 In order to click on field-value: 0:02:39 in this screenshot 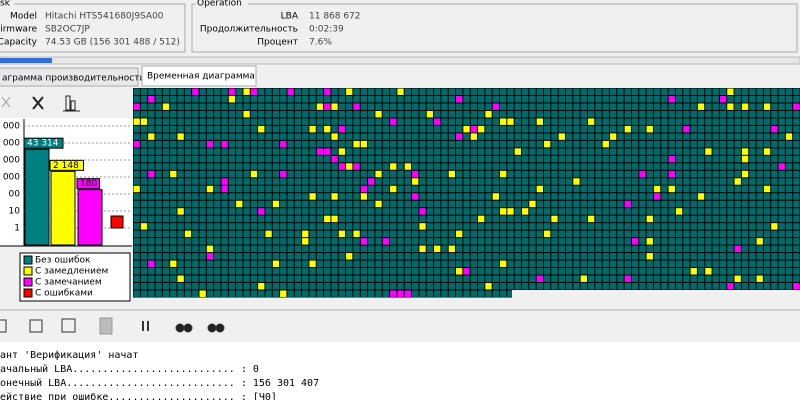, I will do `click(326, 30)`.